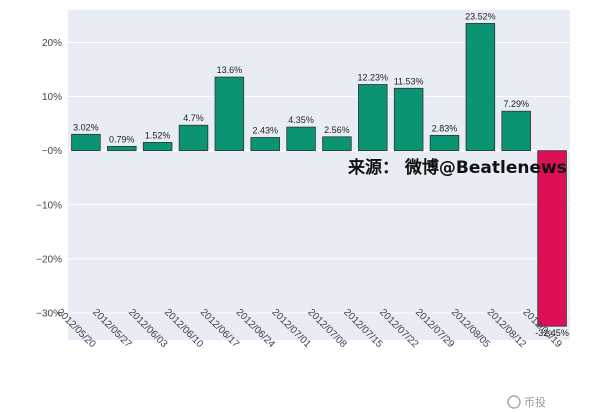 The image size is (600, 412). I want to click on data-label: 7.29%, so click(516, 104).